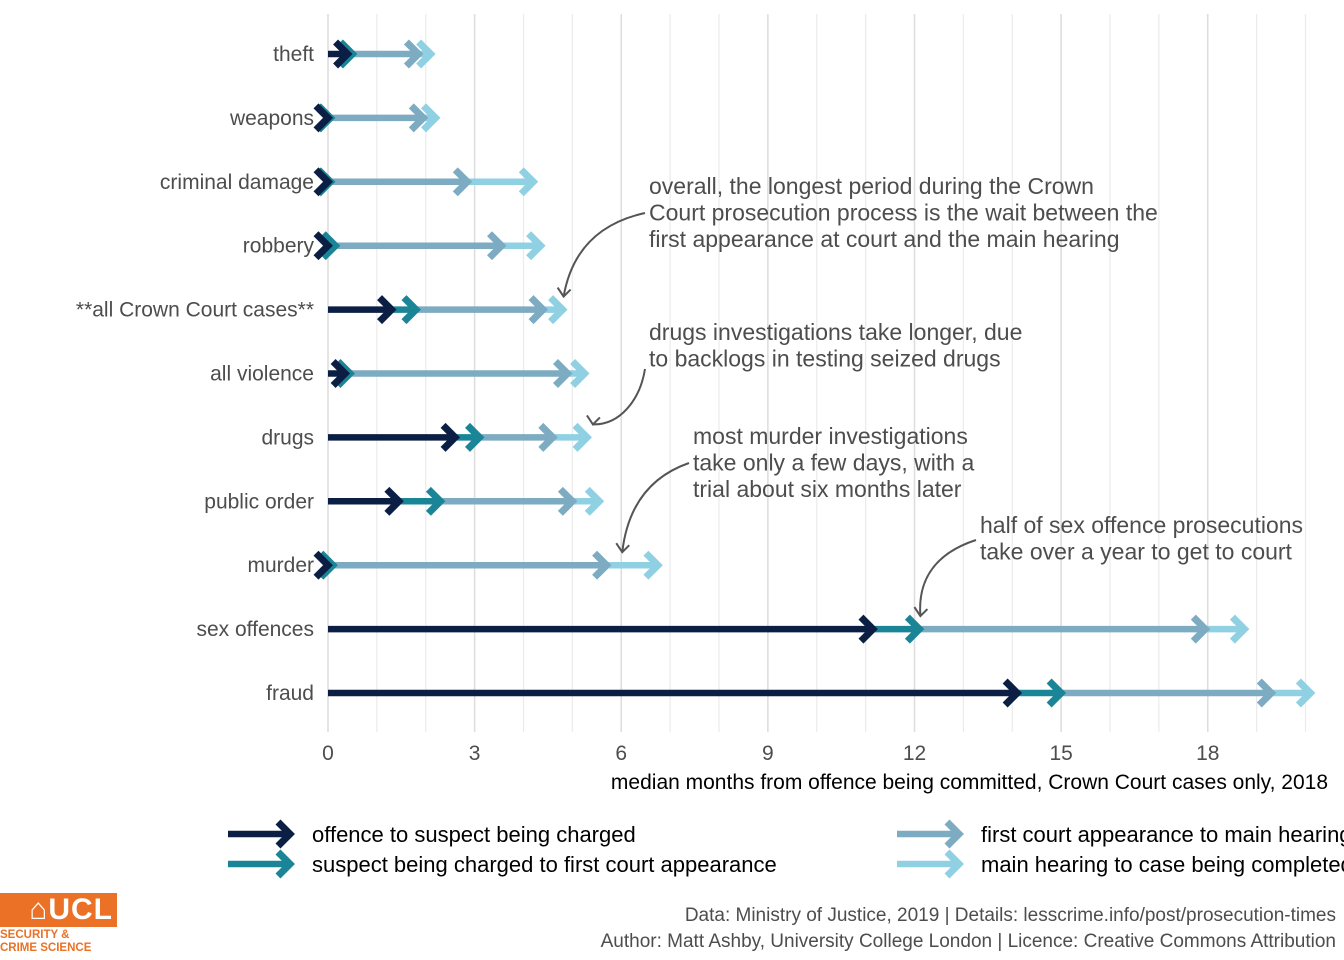 This screenshot has width=1344, height=960. I want to click on category-label-fraud: fraud, so click(290, 693).